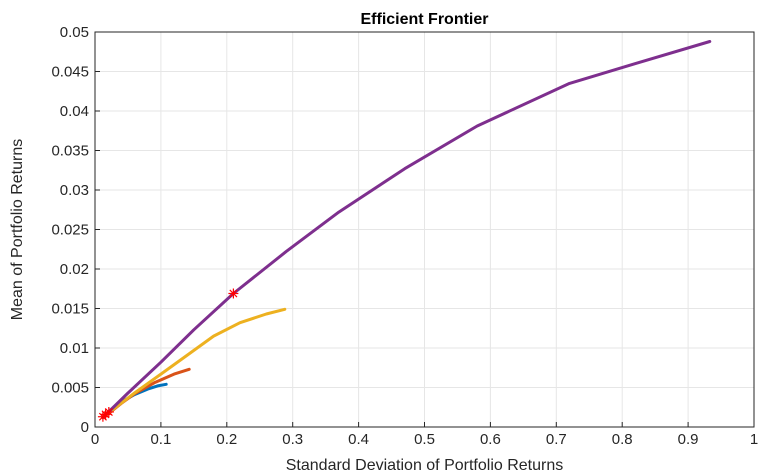  What do you see at coordinates (74, 269) in the screenshot?
I see `y-tick-label: 0.02` at bounding box center [74, 269].